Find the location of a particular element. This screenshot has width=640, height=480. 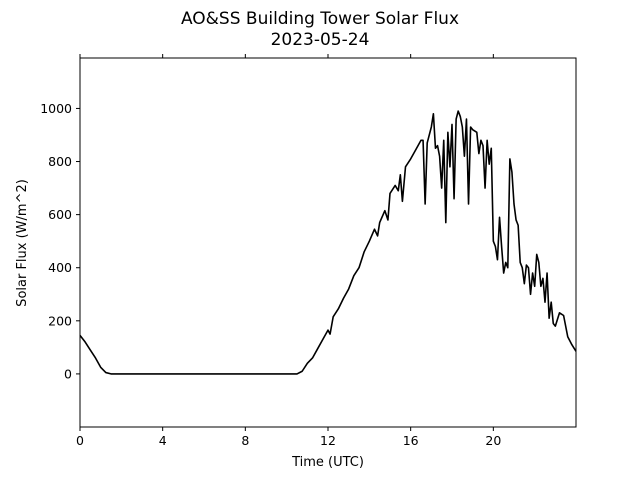

x-tick-label: 20 is located at coordinates (493, 440).